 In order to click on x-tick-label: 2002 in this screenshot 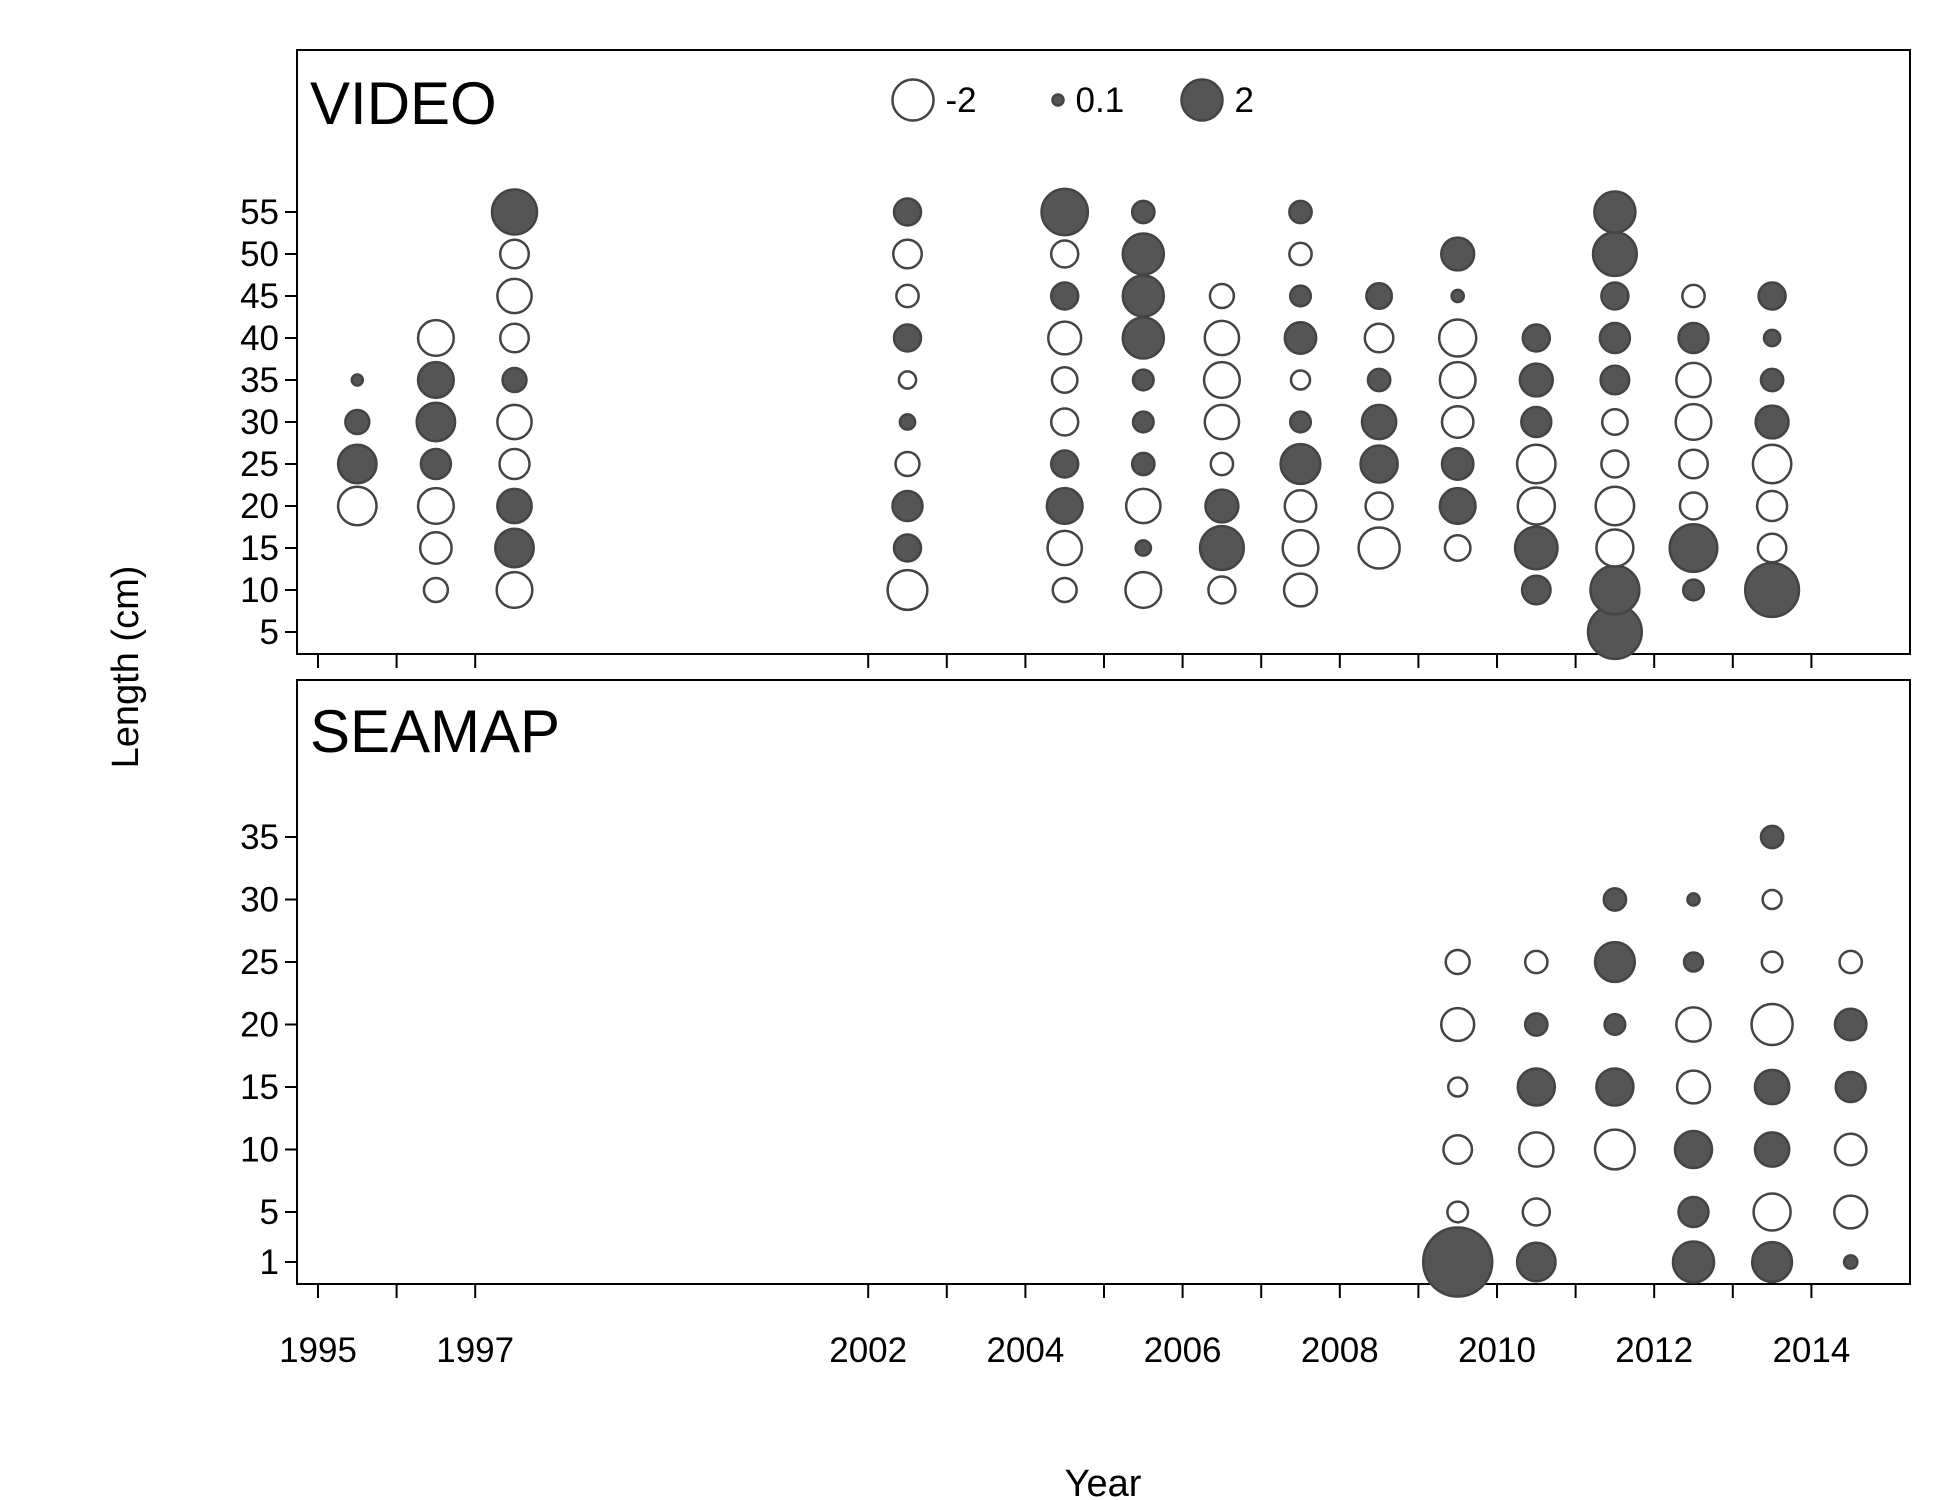, I will do `click(868, 1350)`.